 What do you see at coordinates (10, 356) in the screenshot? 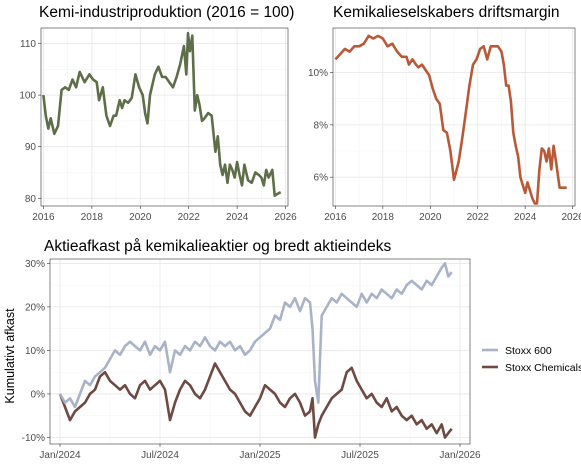
I see `returns-y-axis-label: Kumulativt afkast` at bounding box center [10, 356].